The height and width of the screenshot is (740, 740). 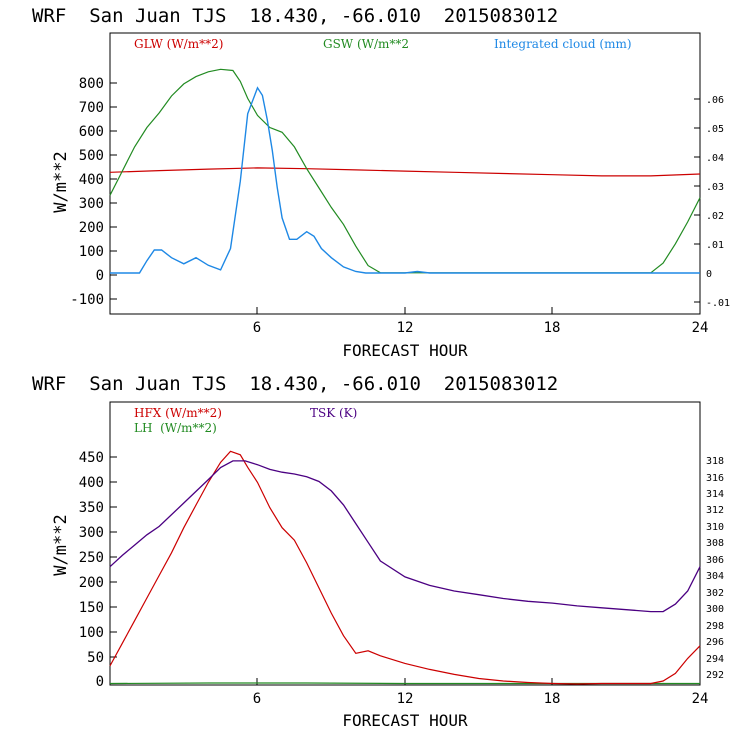 What do you see at coordinates (61, 181) in the screenshot?
I see `top-y-axis-title: W/m**2` at bounding box center [61, 181].